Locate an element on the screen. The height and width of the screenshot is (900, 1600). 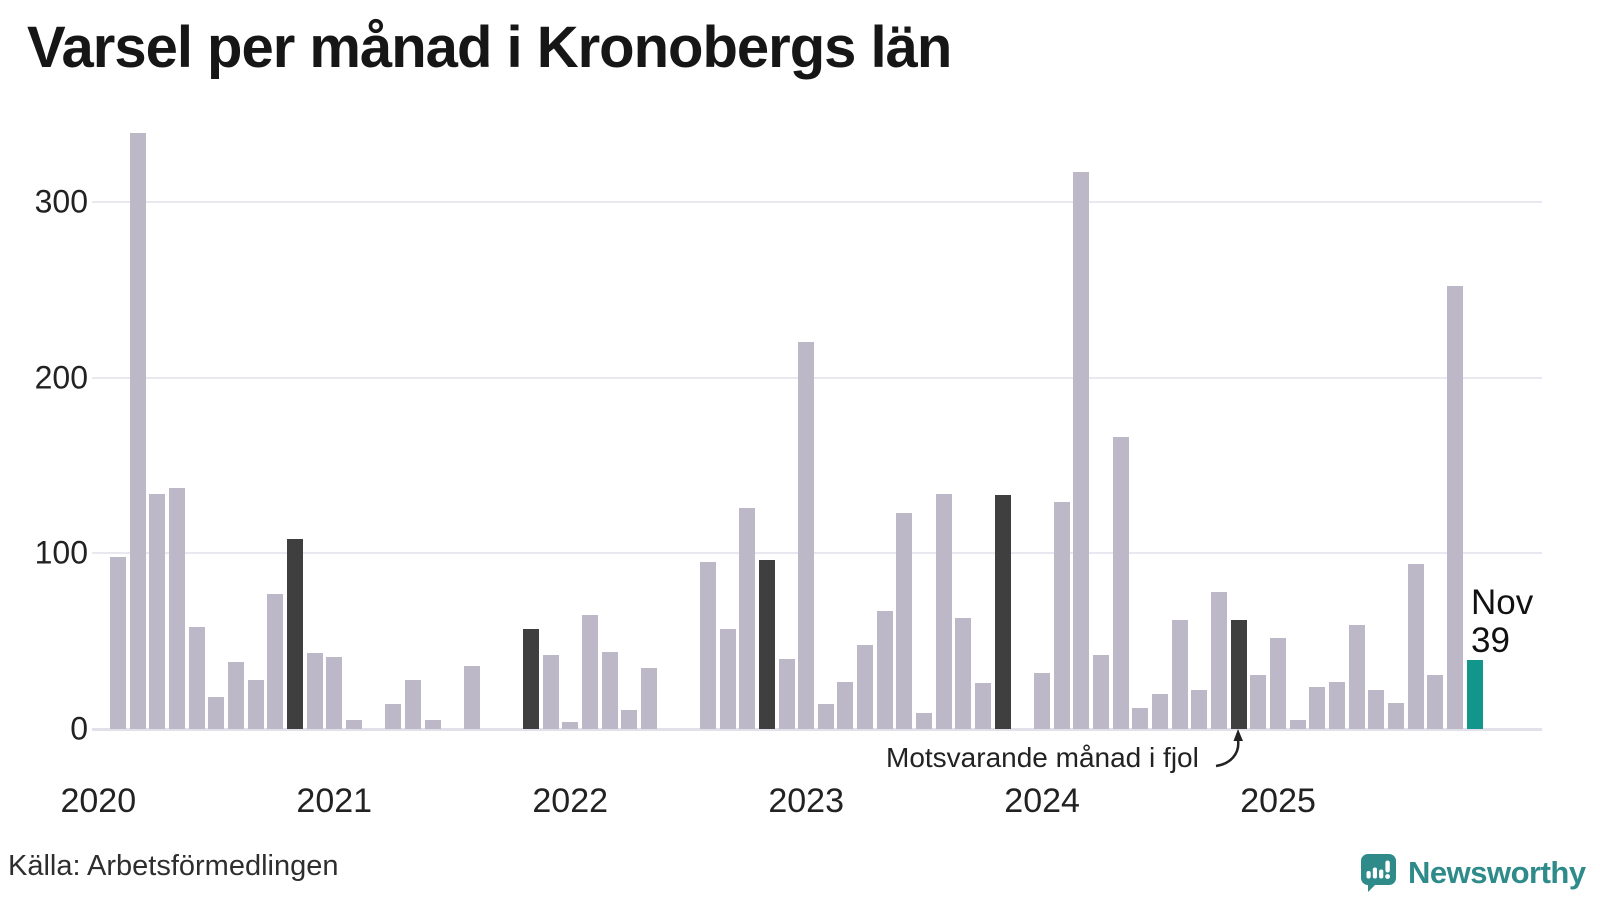
latest-value-label: 39 is located at coordinates (1490, 640).